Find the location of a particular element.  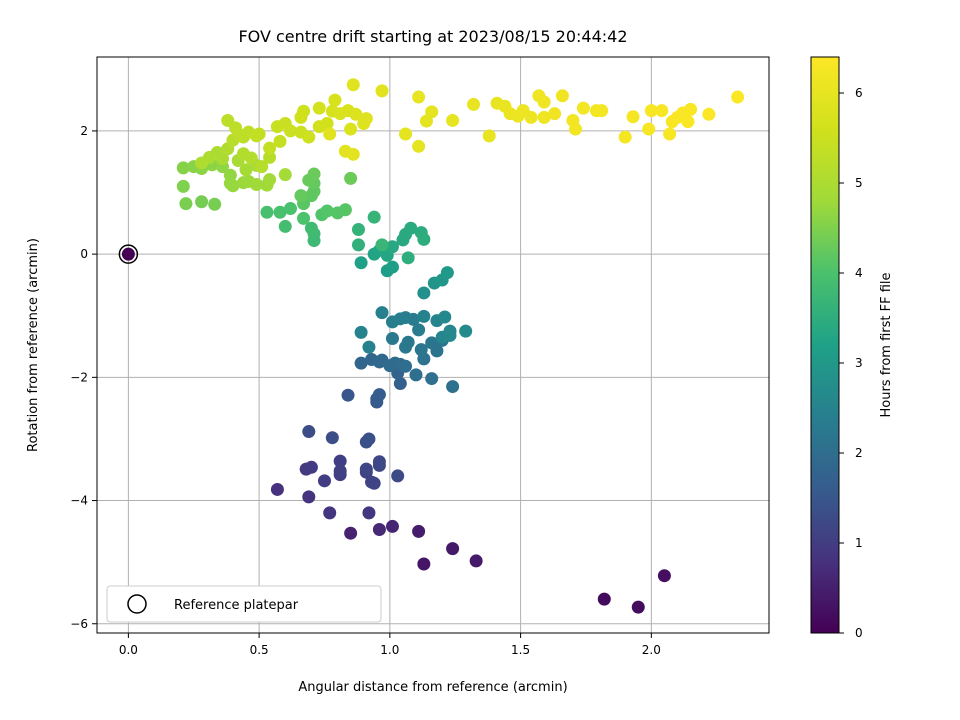

colorbar-tick-label: 4 is located at coordinates (859, 273).